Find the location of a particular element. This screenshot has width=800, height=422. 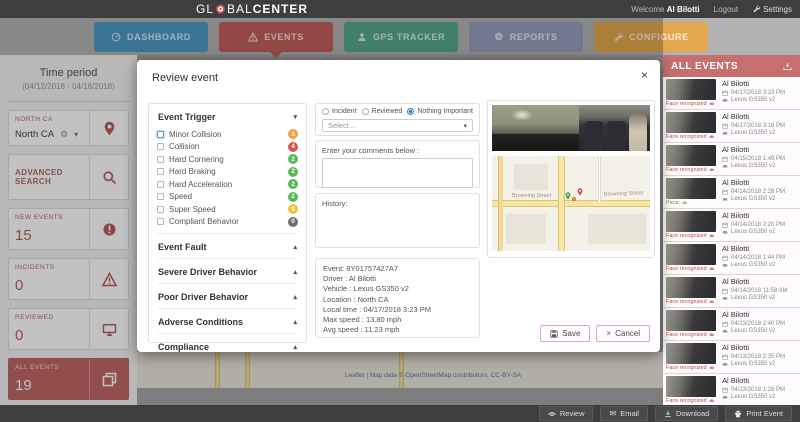

sidebar-card-new-events: NEW EVENTS 15 is located at coordinates (68, 229).